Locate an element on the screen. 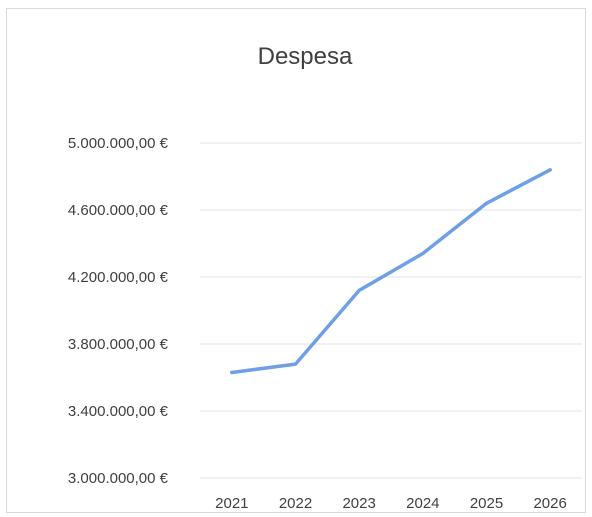  y-tick-label: 3.800.000,00 € is located at coordinates (118, 344).